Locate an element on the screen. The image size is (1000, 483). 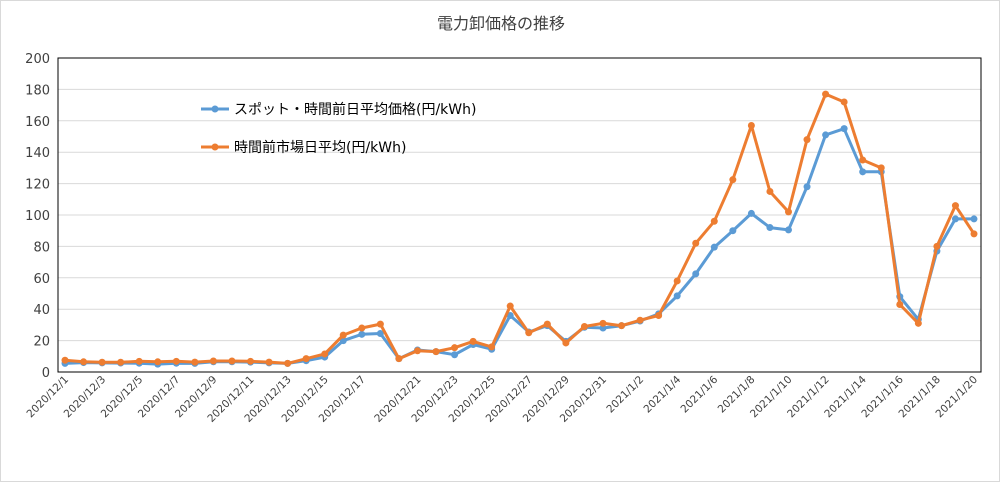
chart-title: 電力卸価格の推移 is located at coordinates (501, 23).